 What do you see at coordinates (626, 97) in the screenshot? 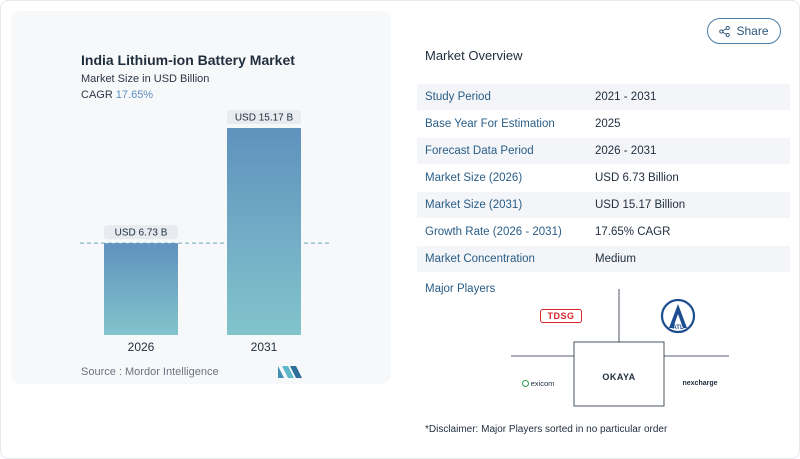
I see `row-value: 2021 - 2031` at bounding box center [626, 97].